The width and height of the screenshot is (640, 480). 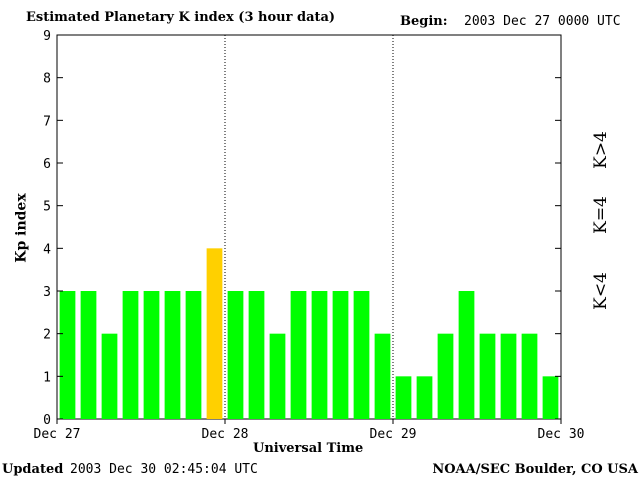 I want to click on y-tick-label: 6, so click(x=47, y=164).